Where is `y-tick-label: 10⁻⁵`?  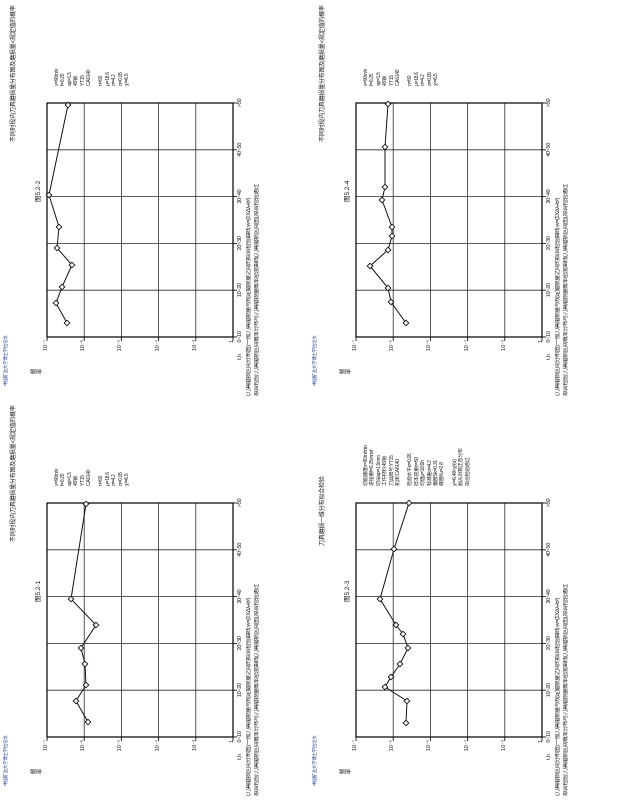 y-tick-label: 10⁻⁵ is located at coordinates (429, 746).